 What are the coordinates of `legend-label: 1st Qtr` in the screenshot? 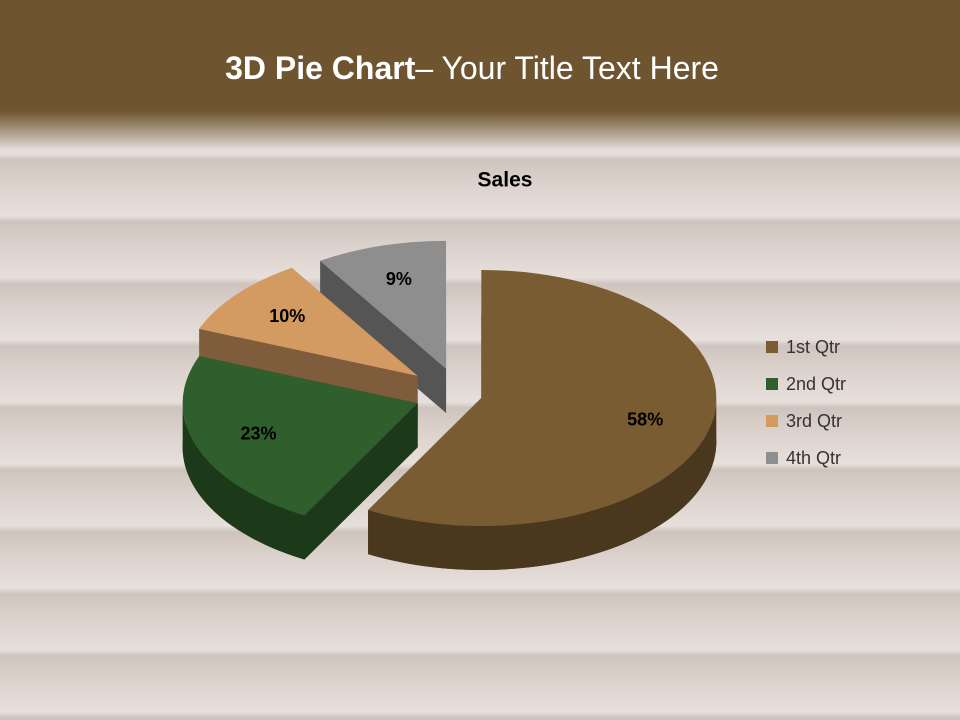 It's located at (813, 347).